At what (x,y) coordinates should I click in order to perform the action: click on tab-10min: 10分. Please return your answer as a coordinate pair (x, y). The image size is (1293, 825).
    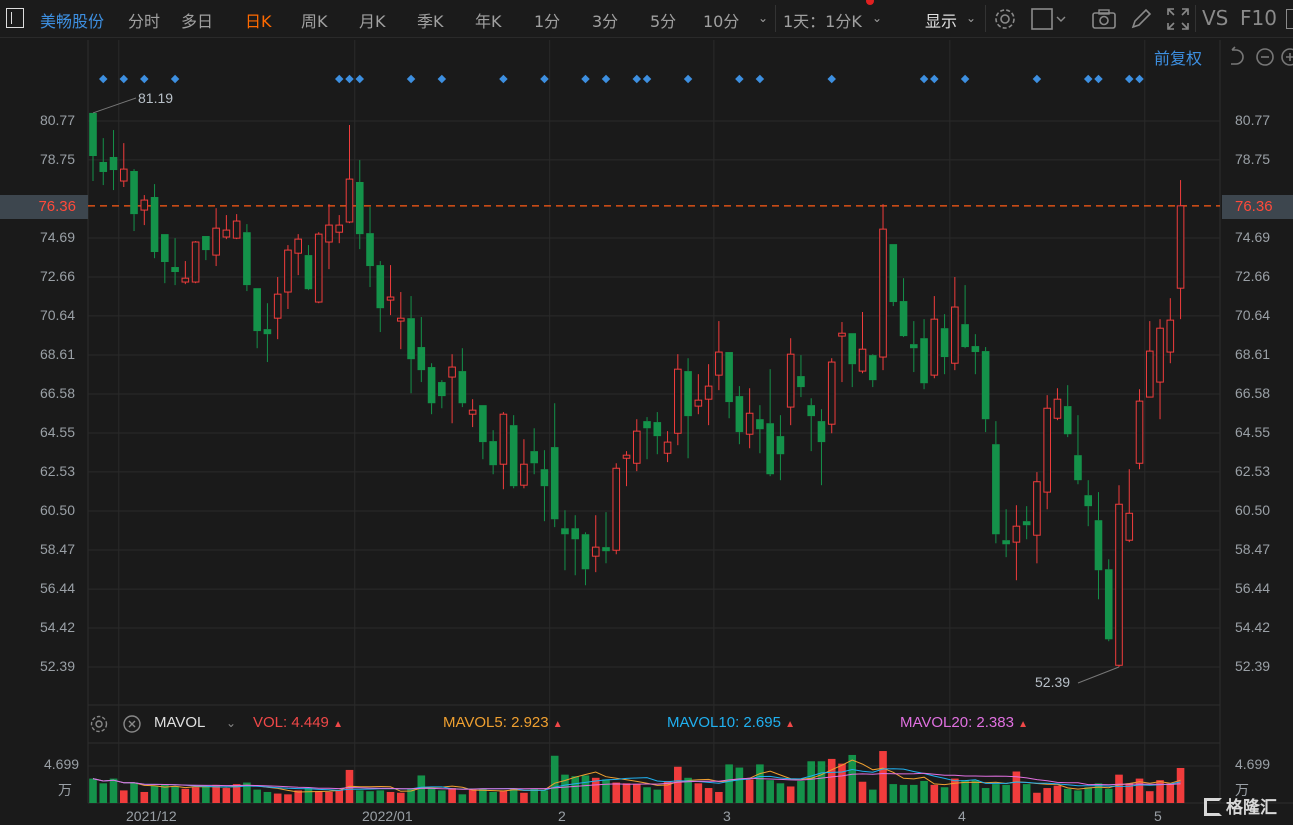
    Looking at the image, I should click on (721, 21).